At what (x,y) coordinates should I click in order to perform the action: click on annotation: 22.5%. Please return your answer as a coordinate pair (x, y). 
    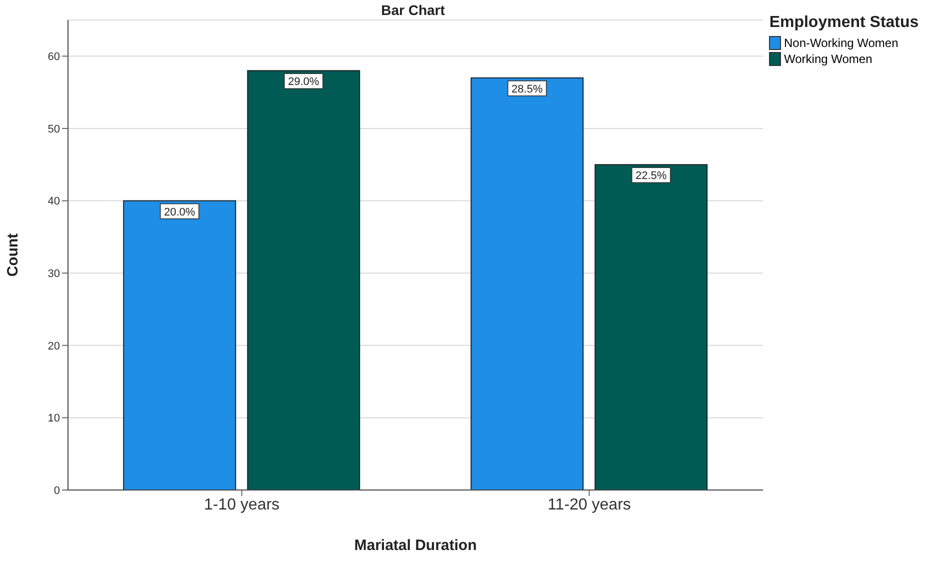
    Looking at the image, I should click on (651, 176).